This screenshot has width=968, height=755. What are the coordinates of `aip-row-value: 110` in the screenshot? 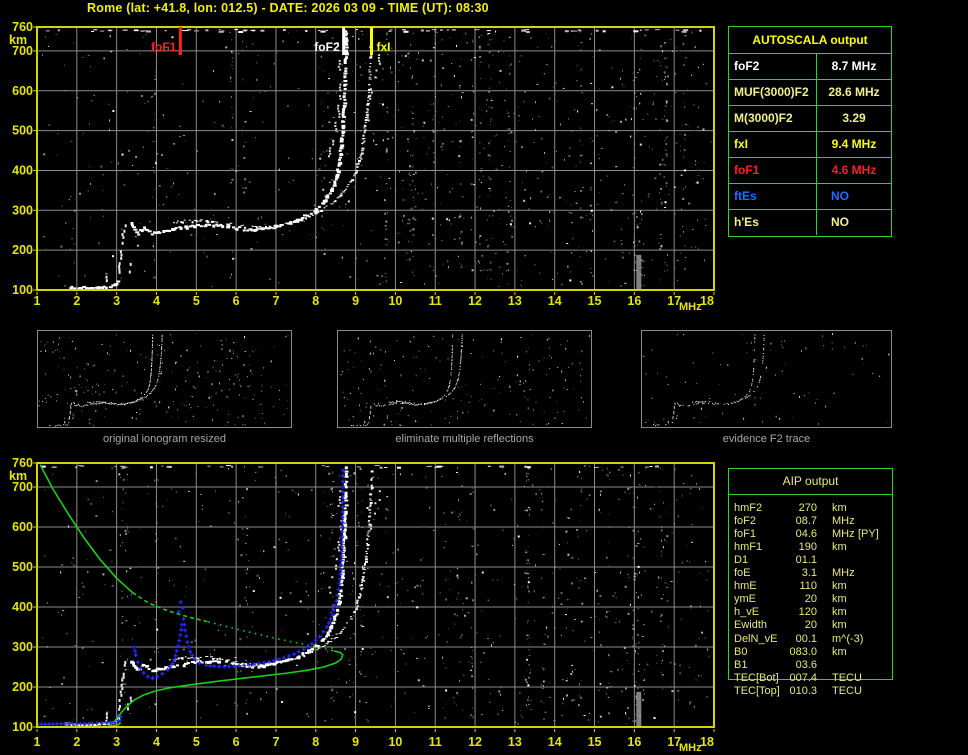 It's located at (808, 586).